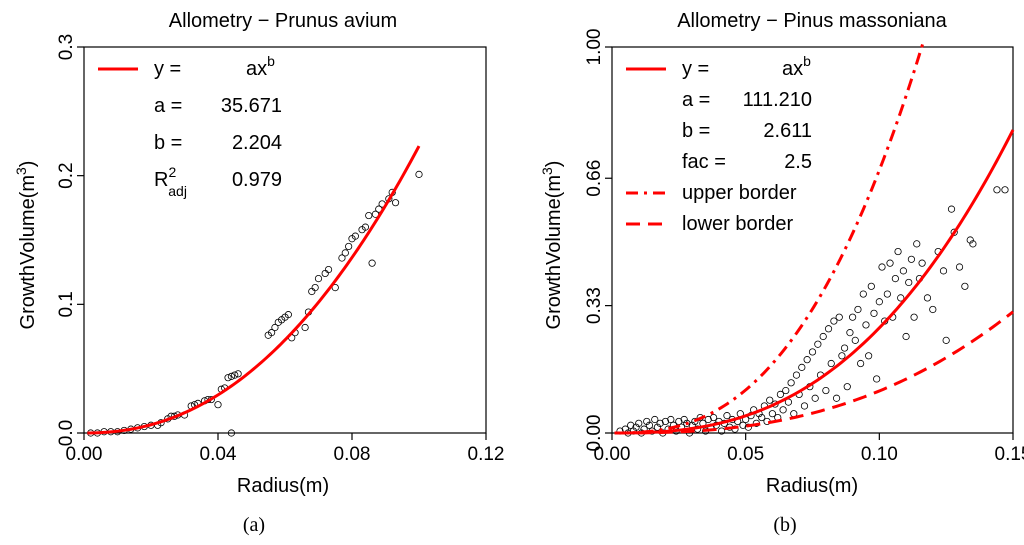 The image size is (1024, 545). Describe the element at coordinates (66, 433) in the screenshot. I see `panel-a-y-tick-label: 0.0` at that location.